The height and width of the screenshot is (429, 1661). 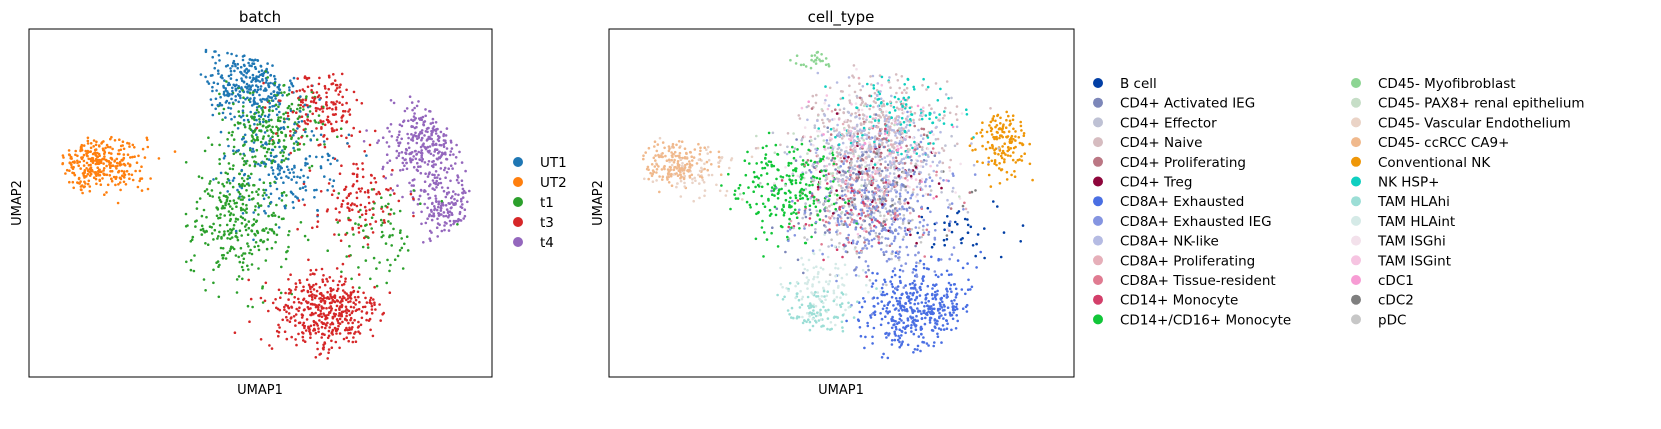 I want to click on point-nk-hsp, so click(x=938, y=100).